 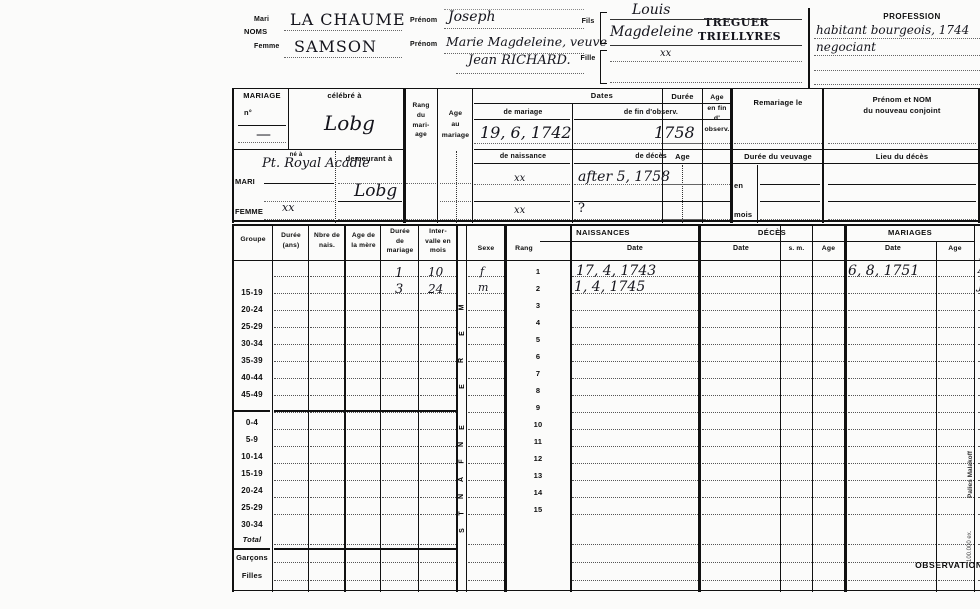 What do you see at coordinates (682, 96) in the screenshot?
I see `duree-label: Durée` at bounding box center [682, 96].